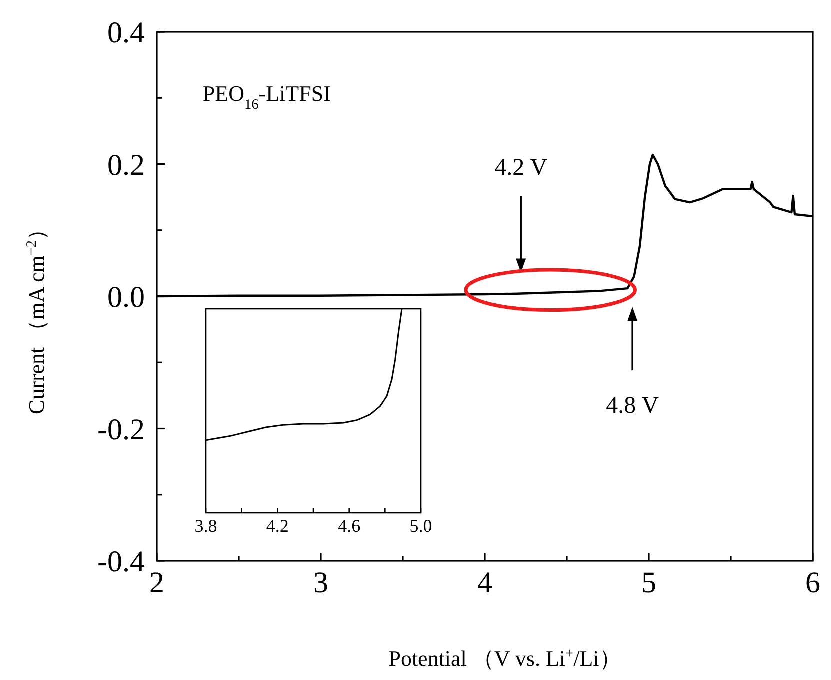 Image resolution: width=831 pixels, height=680 pixels. I want to click on x-tick-label: 5.0, so click(421, 526).